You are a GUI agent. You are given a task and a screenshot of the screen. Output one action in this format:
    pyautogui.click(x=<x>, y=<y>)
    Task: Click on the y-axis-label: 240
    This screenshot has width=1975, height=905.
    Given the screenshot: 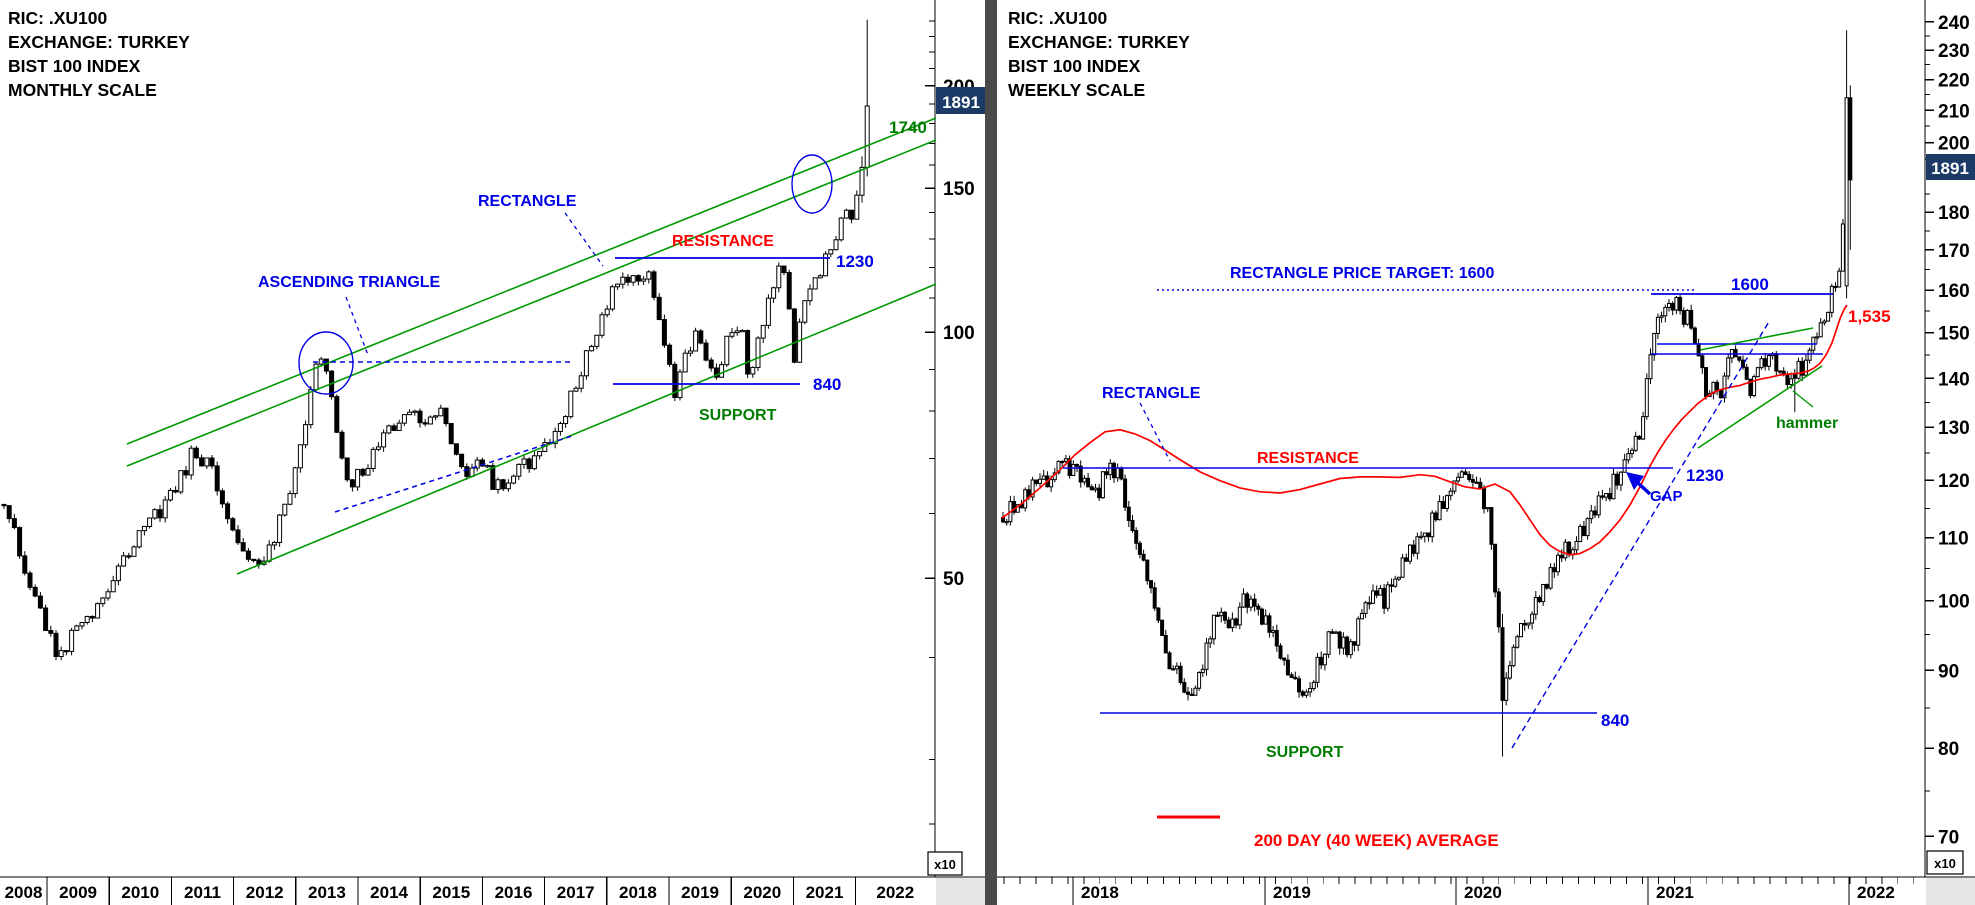 What is the action you would take?
    pyautogui.click(x=1954, y=23)
    